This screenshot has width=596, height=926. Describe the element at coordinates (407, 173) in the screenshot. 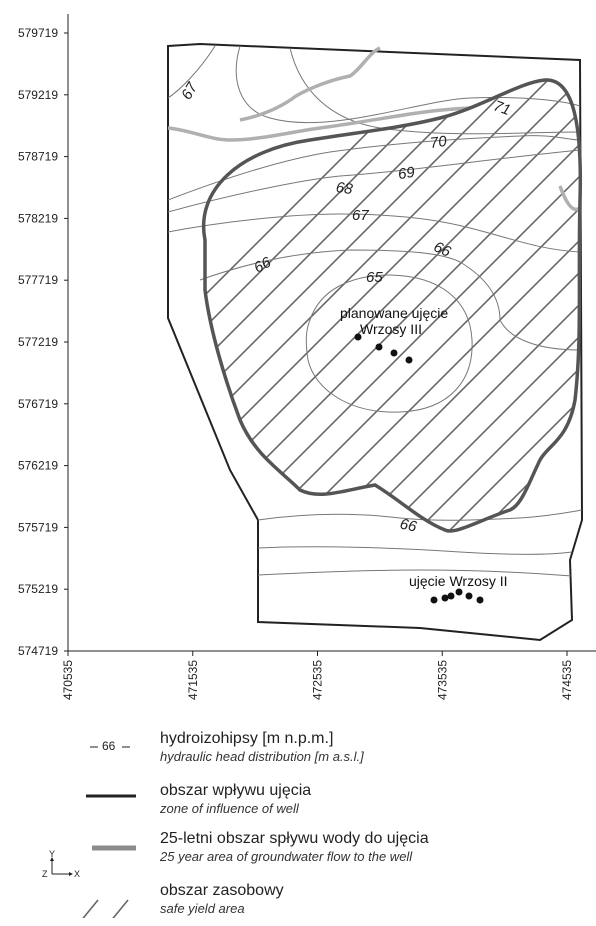

I see `contour-label: 69` at that location.